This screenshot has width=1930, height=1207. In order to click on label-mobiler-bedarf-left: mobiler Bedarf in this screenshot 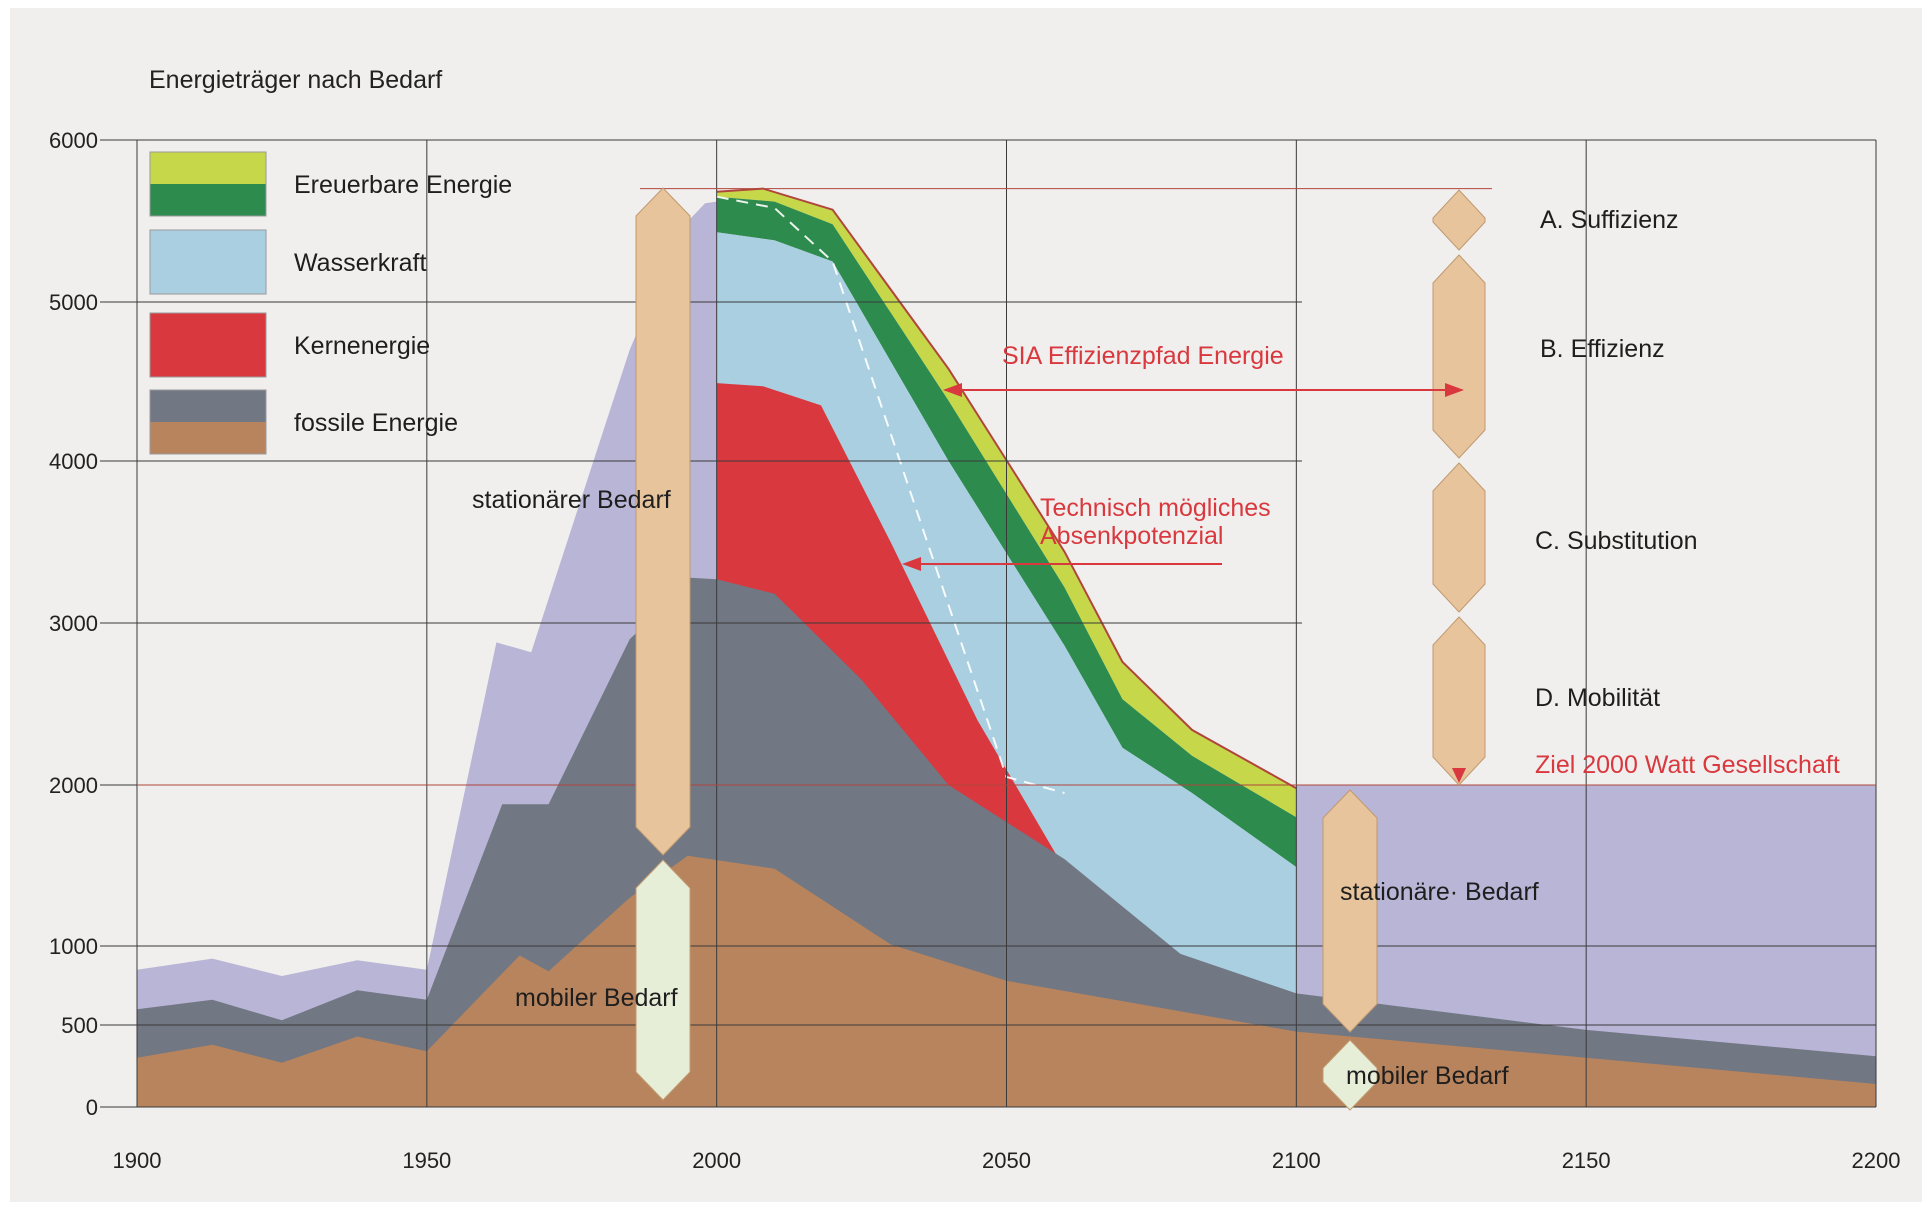, I will do `click(596, 998)`.